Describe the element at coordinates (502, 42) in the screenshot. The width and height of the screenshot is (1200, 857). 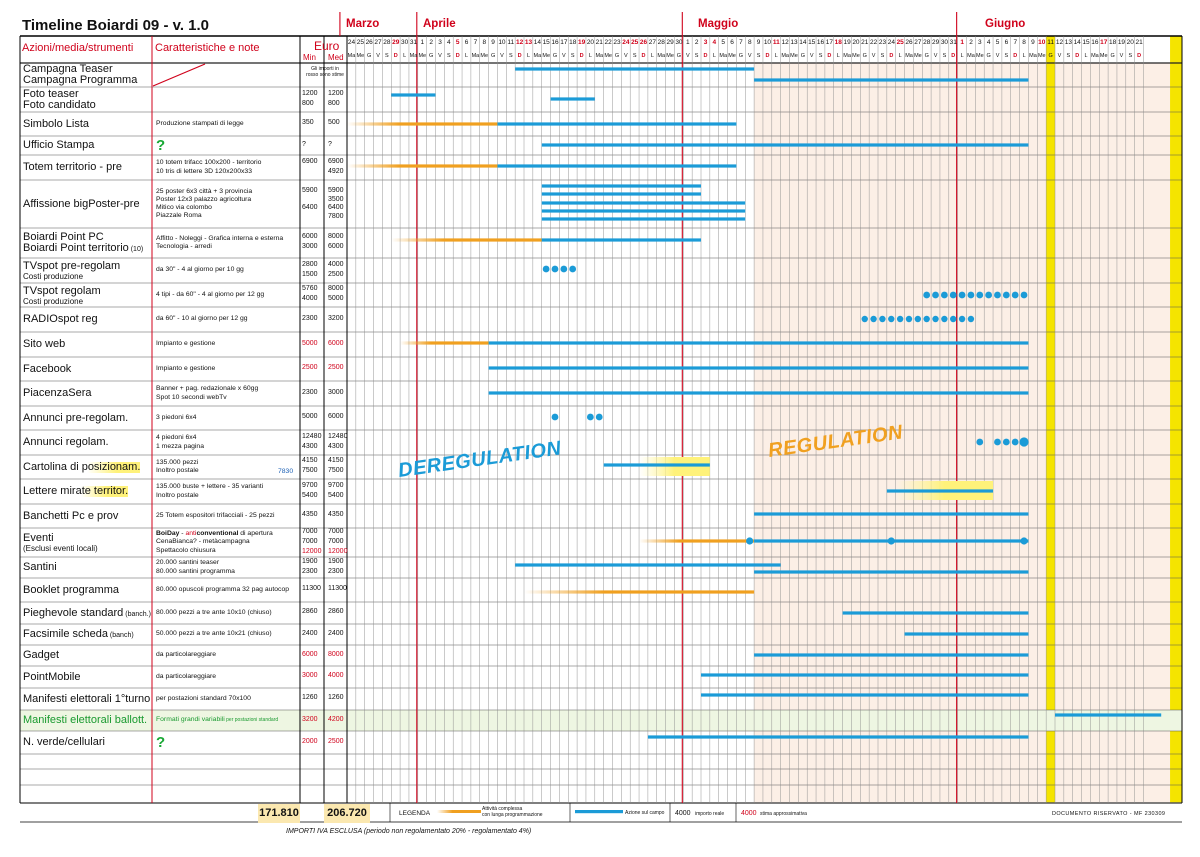
I see `day-number: 10` at that location.